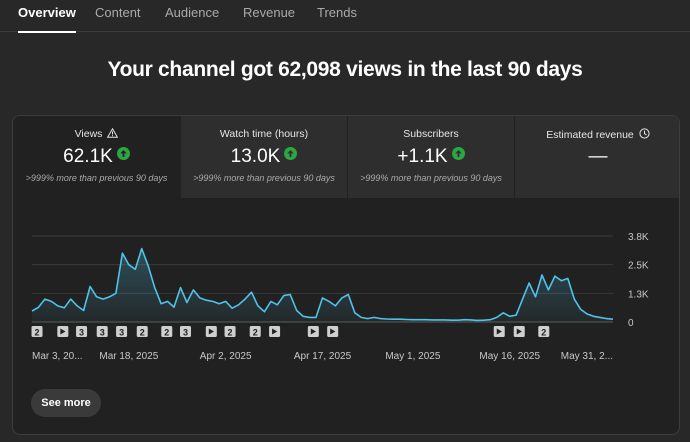 The image size is (690, 442). I want to click on metric-value-row: 13.0K, so click(264, 157).